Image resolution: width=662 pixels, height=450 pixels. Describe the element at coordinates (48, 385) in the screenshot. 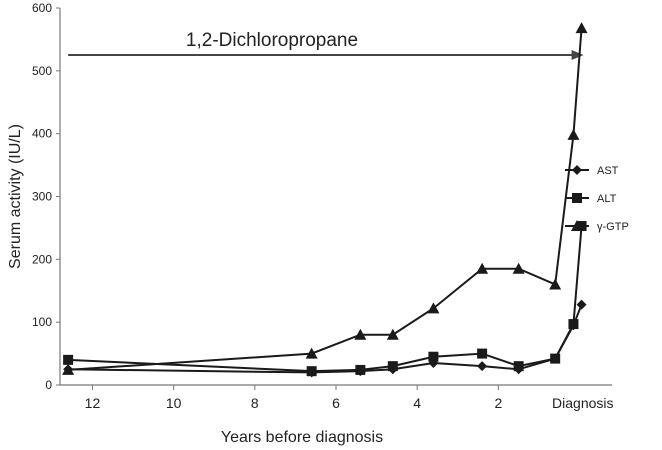

I see `y-tick-label: 0` at that location.